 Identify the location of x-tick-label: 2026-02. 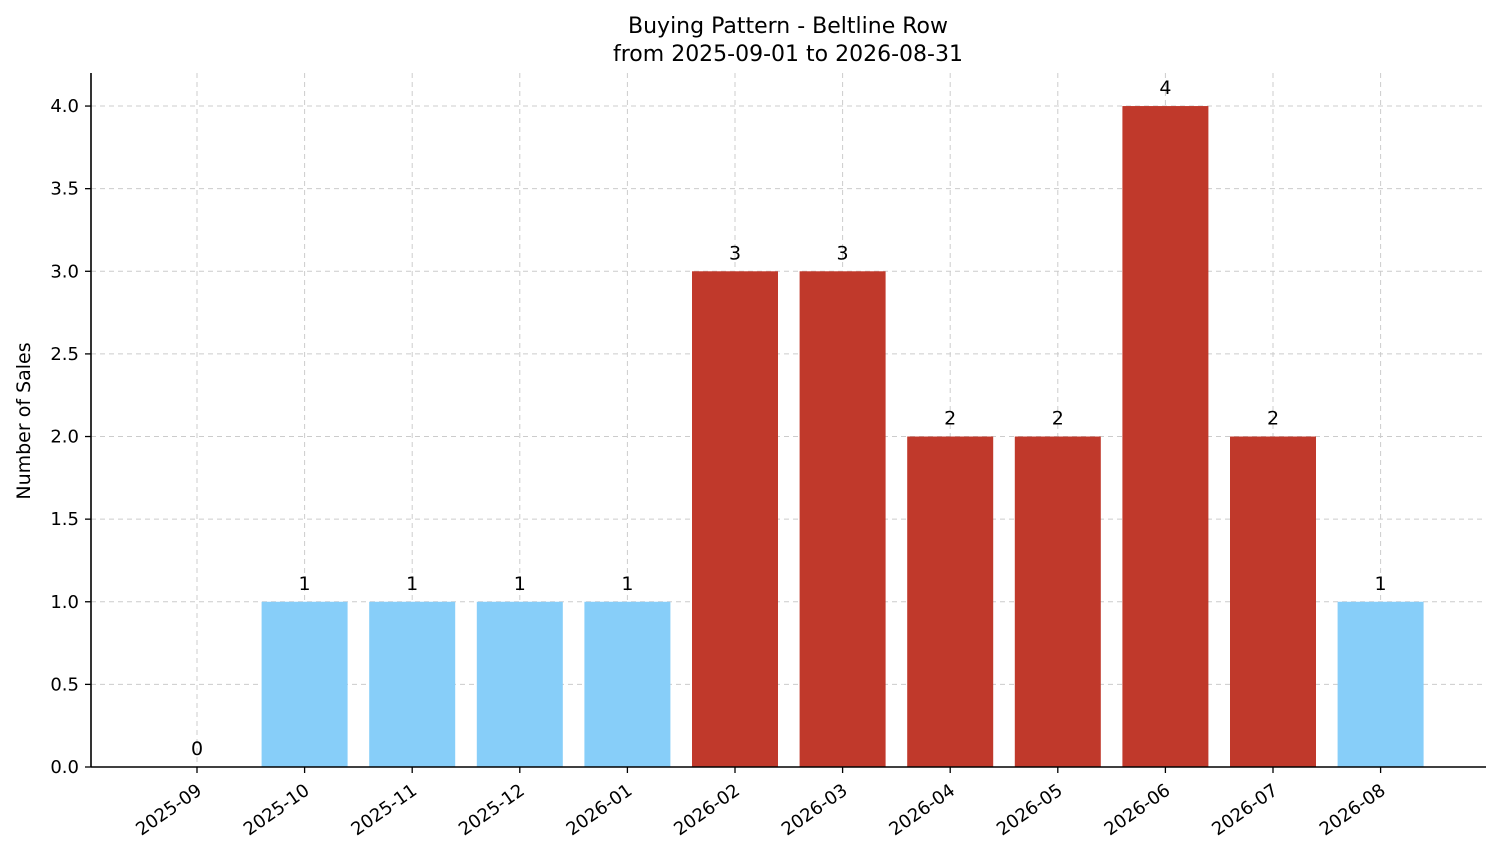
(707, 810).